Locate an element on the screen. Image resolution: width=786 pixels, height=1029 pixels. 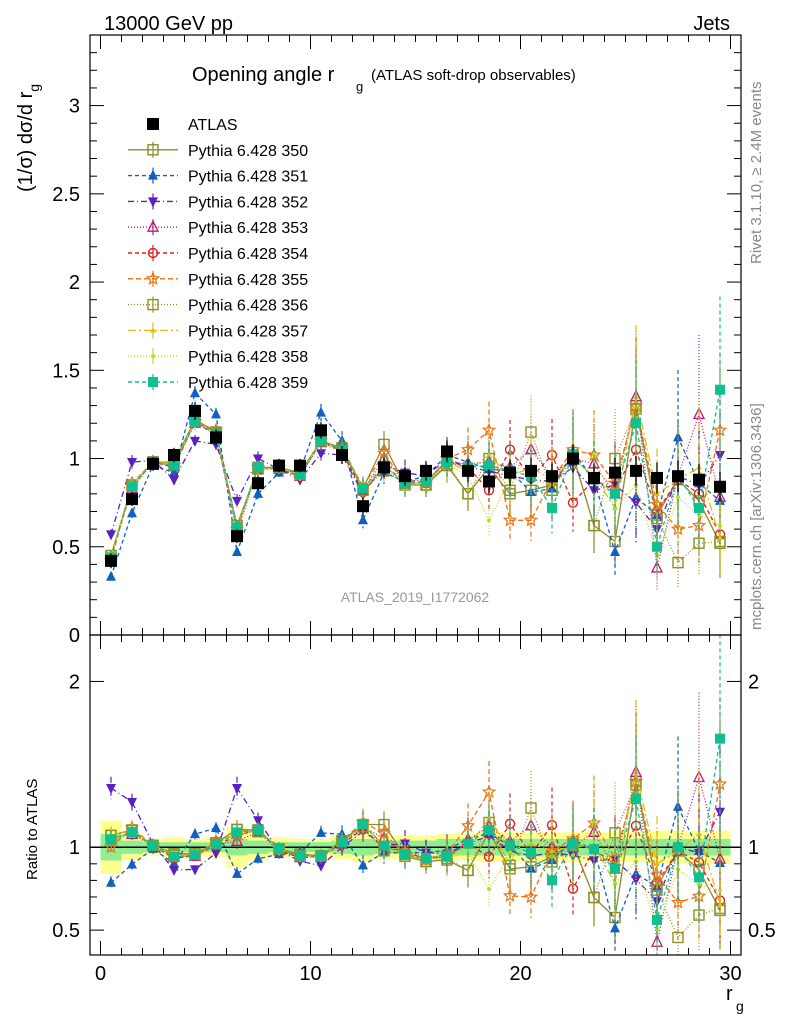
legend-label: Pythia 6.428 355 is located at coordinates (248, 280).